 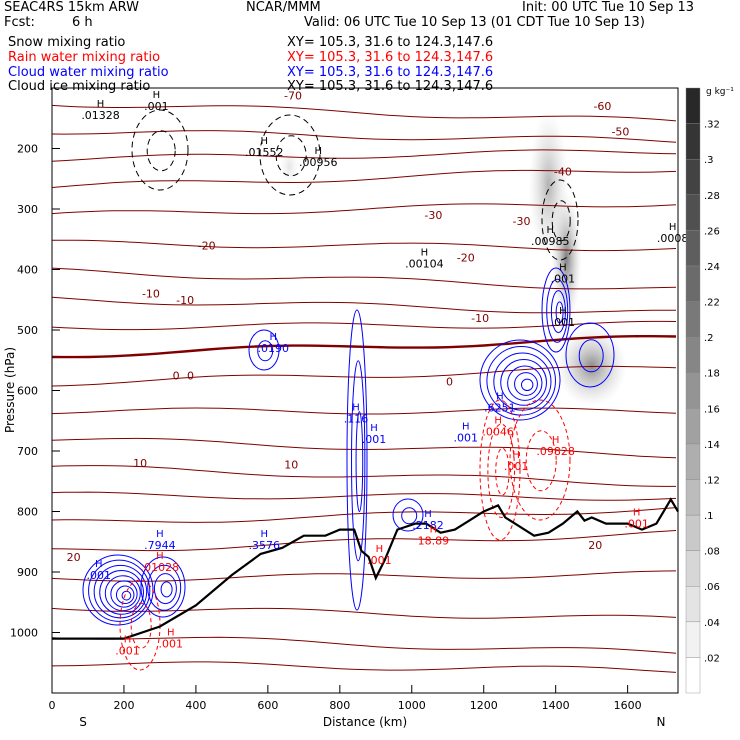 I want to click on x-tick-label: 1600, so click(x=628, y=705).